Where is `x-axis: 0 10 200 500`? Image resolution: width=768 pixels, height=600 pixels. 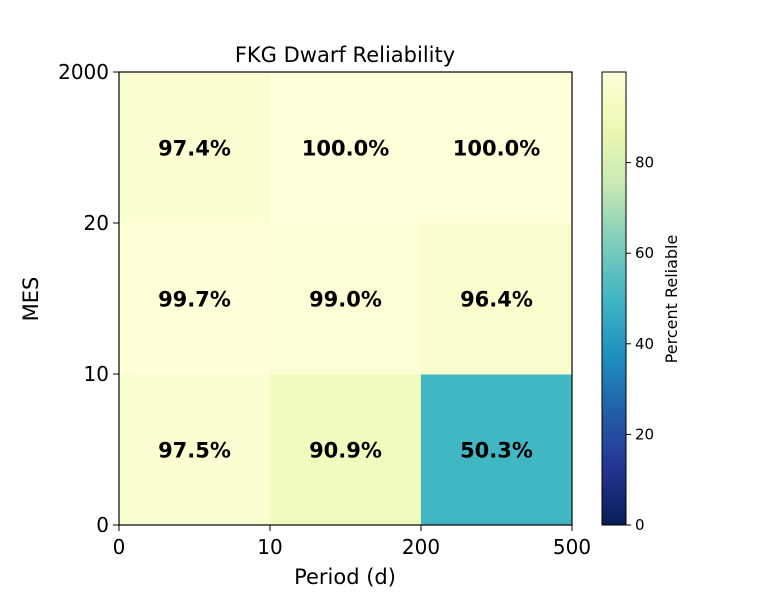
x-axis: 0 10 200 500 is located at coordinates (352, 542).